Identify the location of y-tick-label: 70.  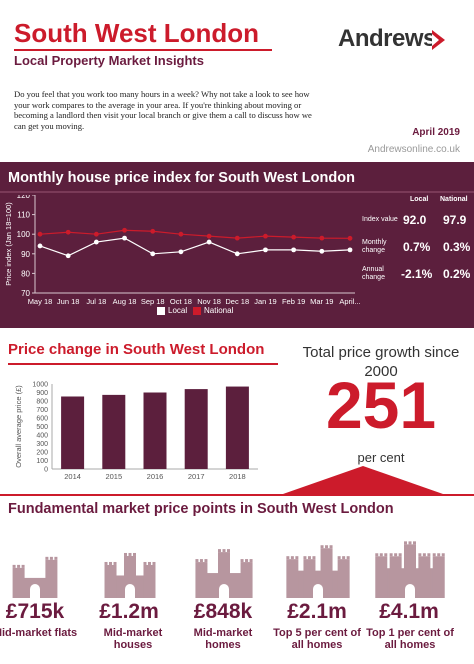
(25, 293).